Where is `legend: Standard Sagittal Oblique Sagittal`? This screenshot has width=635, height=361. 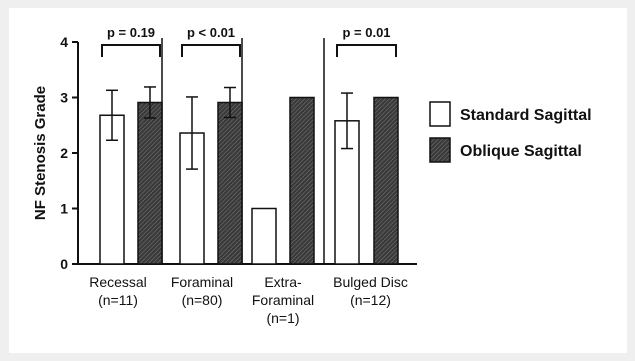 legend: Standard Sagittal Oblique Sagittal is located at coordinates (510, 132).